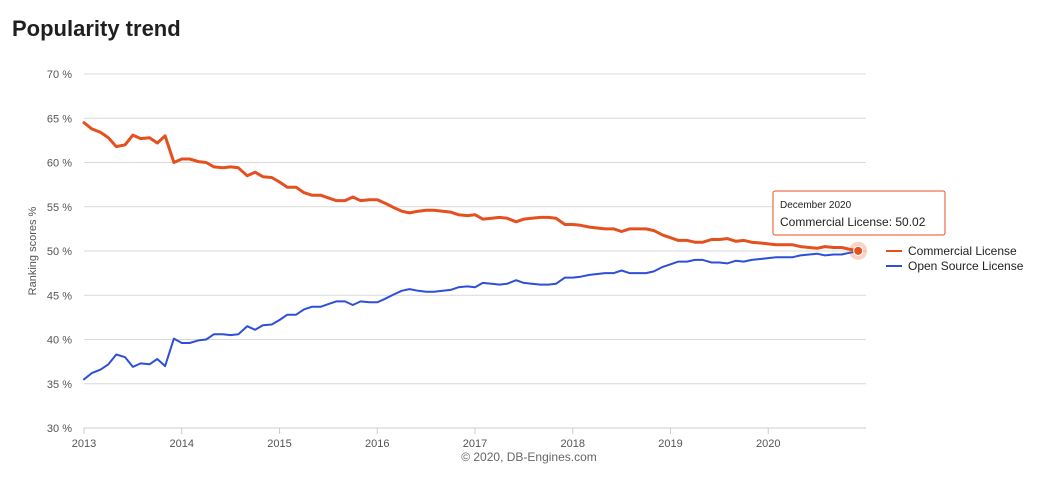 The height and width of the screenshot is (480, 1063). Describe the element at coordinates (59, 164) in the screenshot. I see `y-tick-label: 60 %` at that location.